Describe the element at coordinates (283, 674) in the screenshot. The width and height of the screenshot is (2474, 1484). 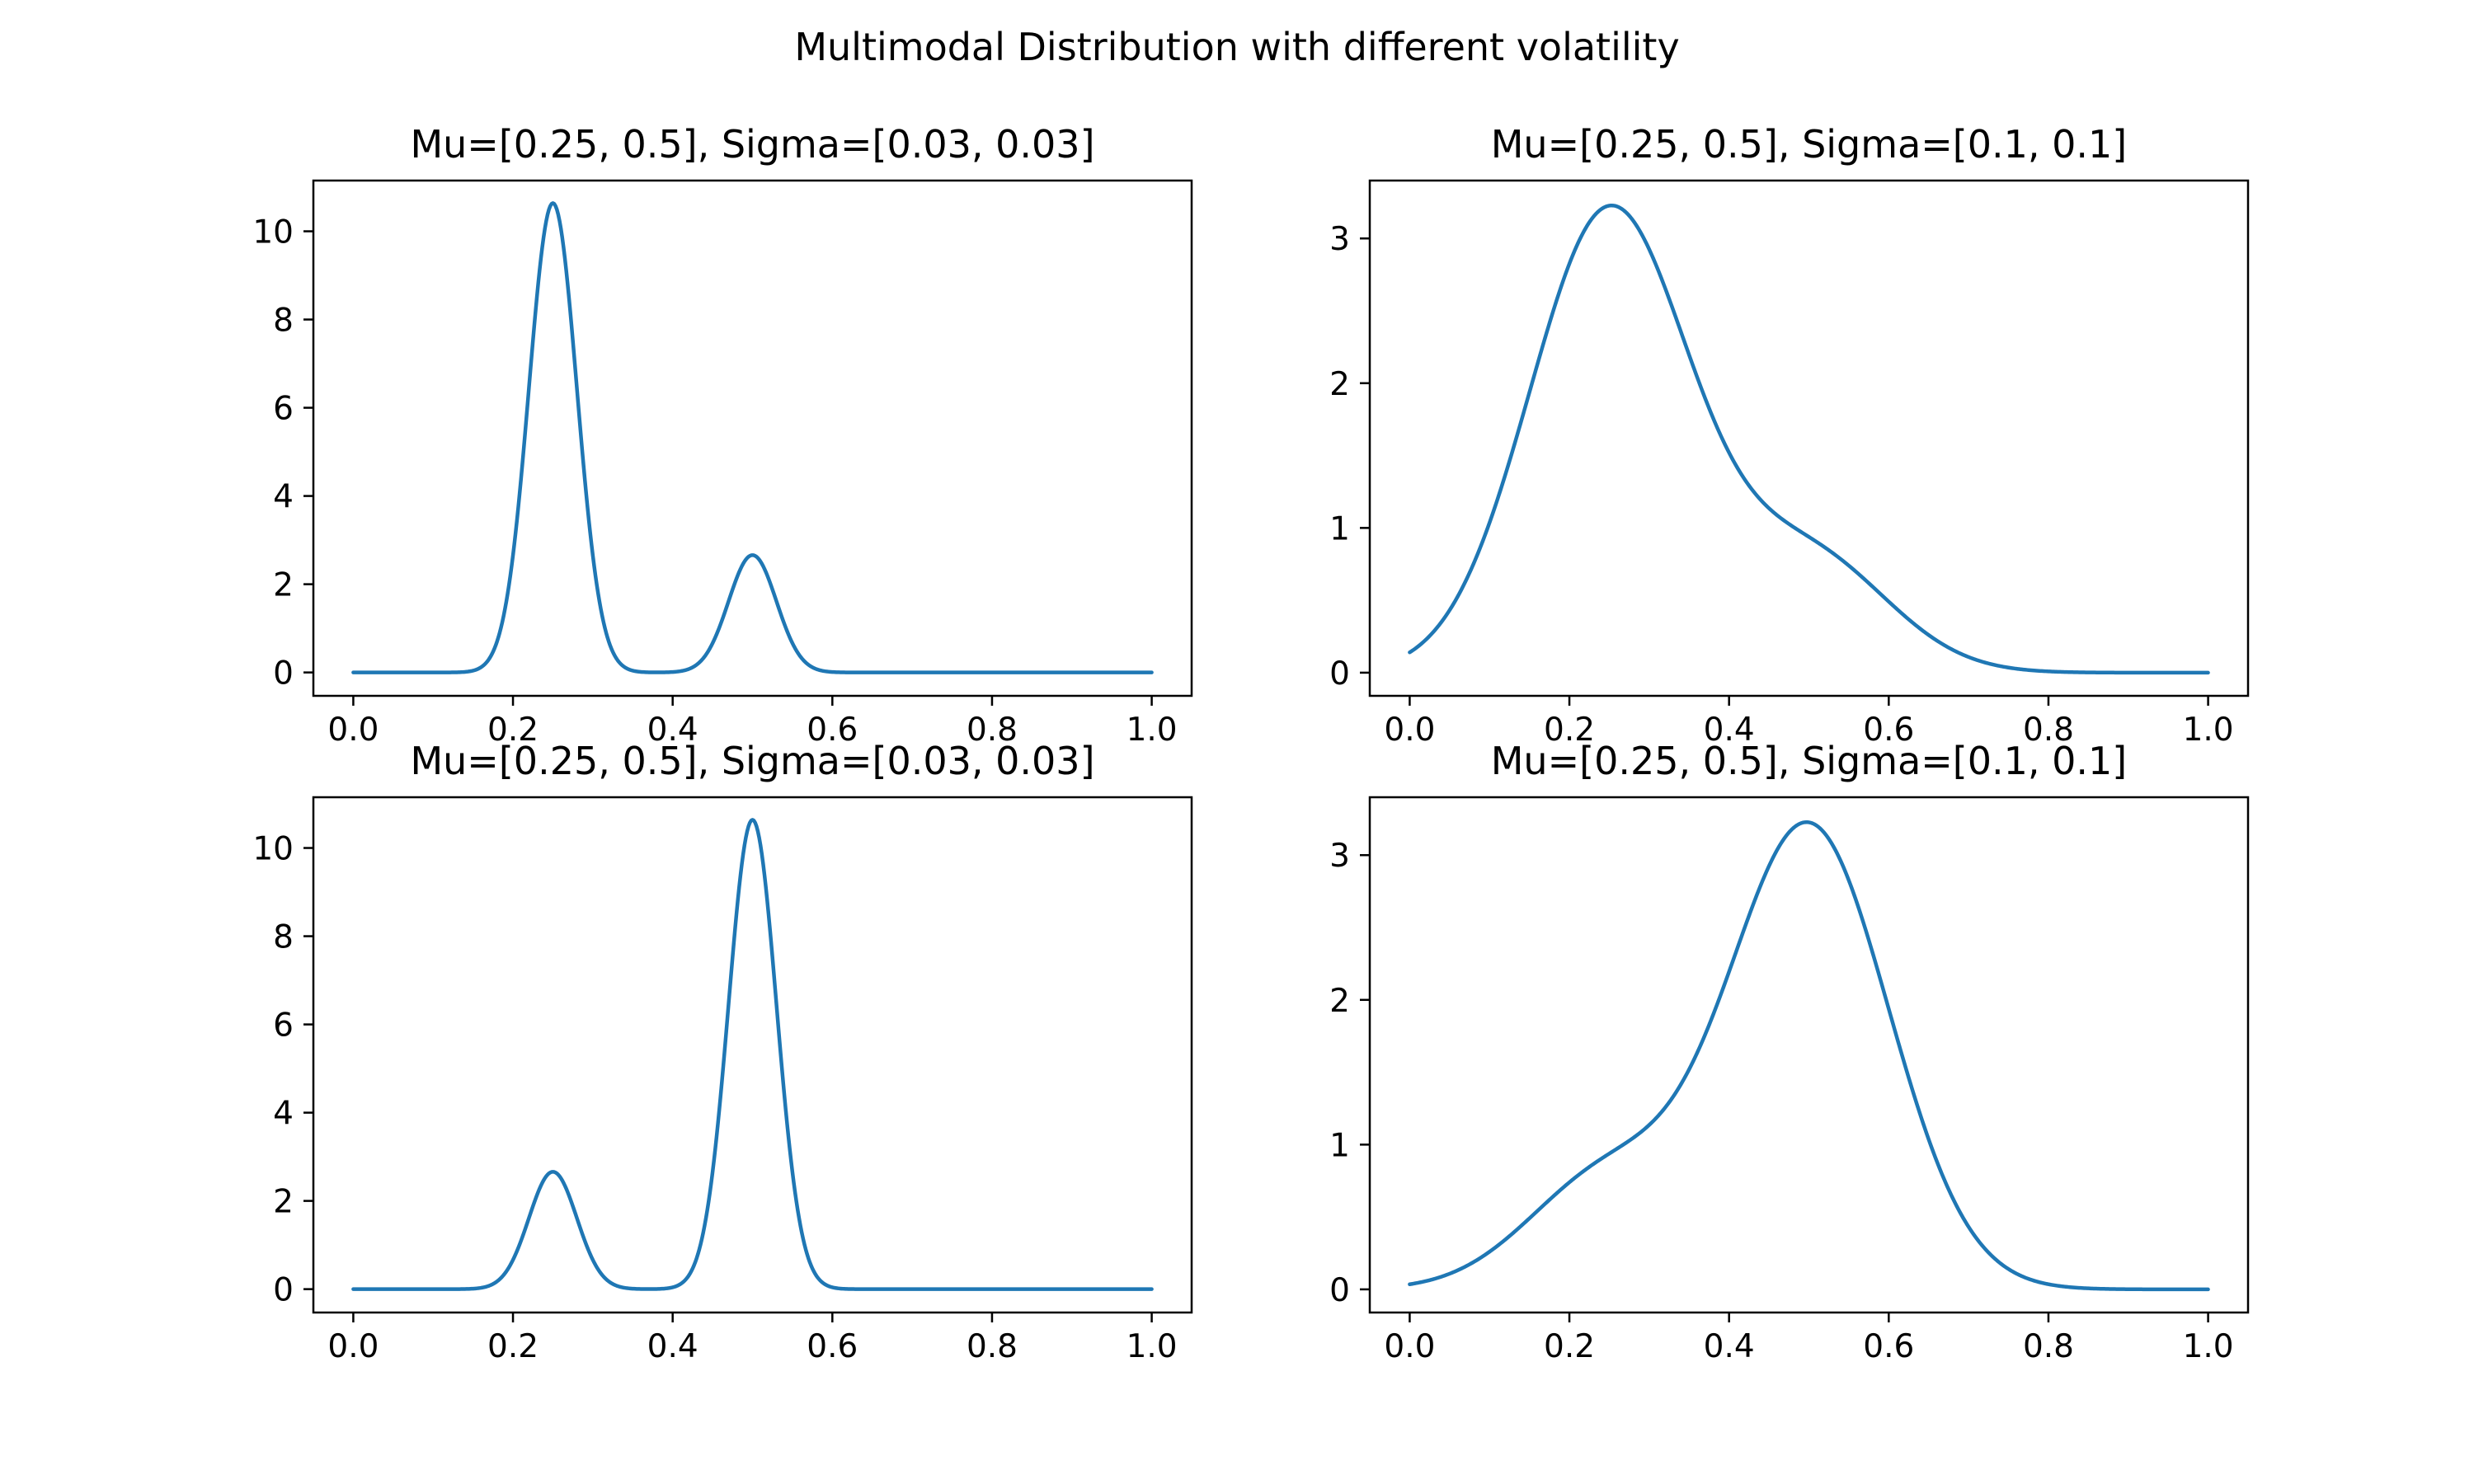
I see `subplot-1-ytick-label: 0` at that location.